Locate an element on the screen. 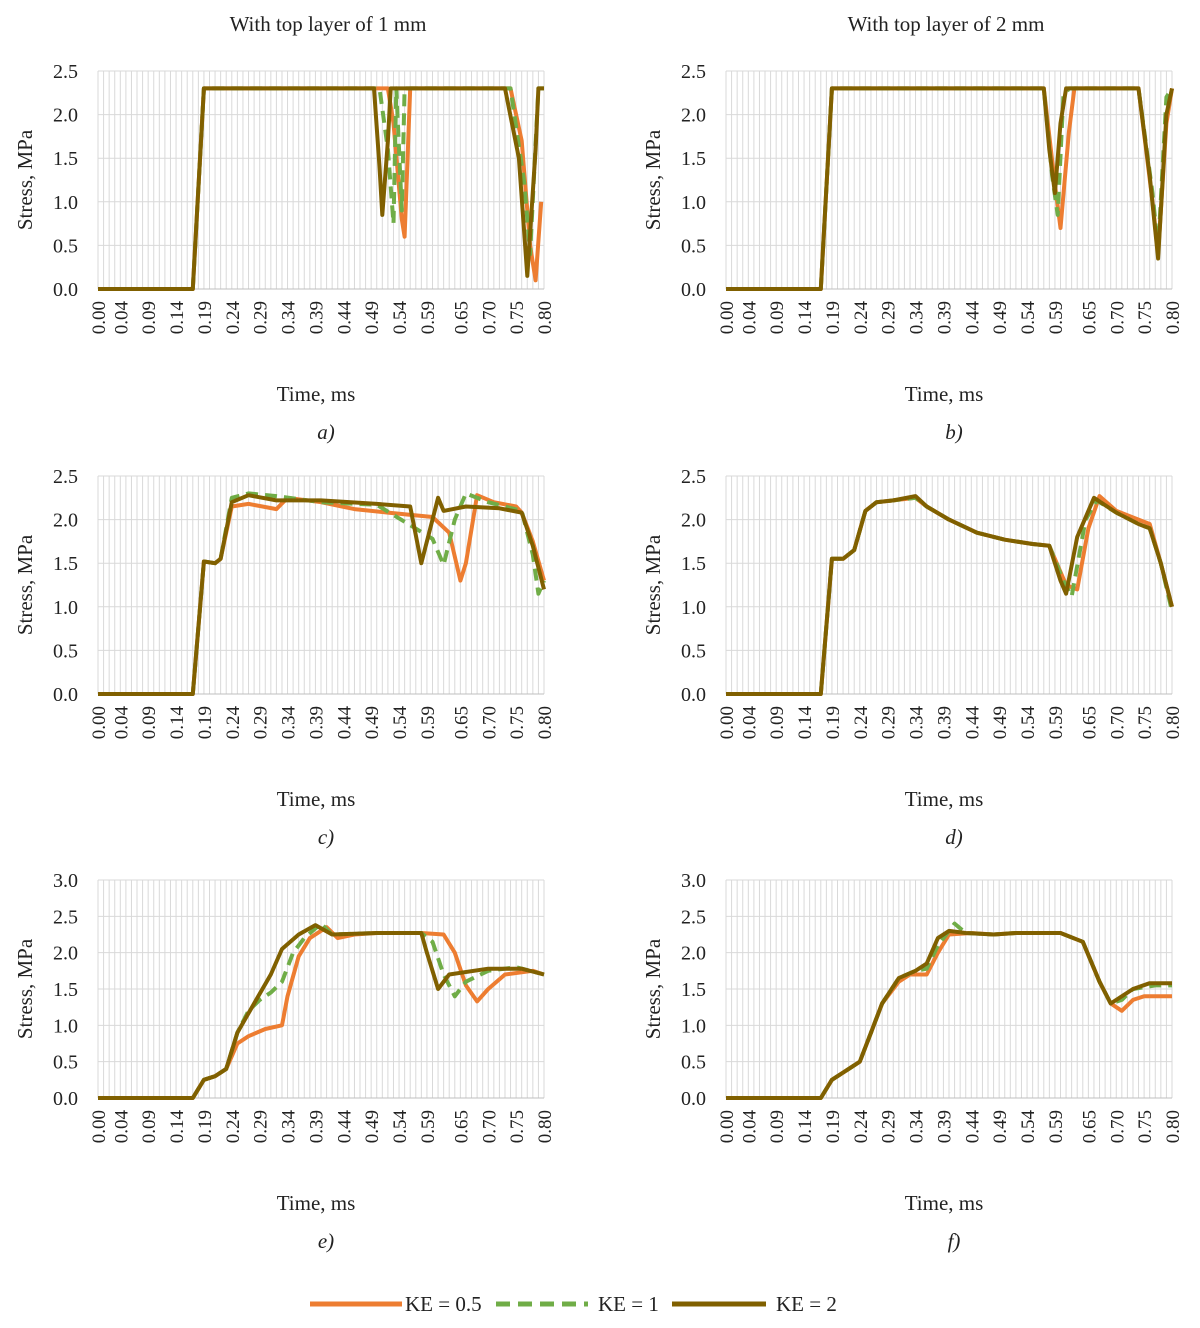 The width and height of the screenshot is (1200, 1328). x-tick-label: 0.04 is located at coordinates (121, 1127).